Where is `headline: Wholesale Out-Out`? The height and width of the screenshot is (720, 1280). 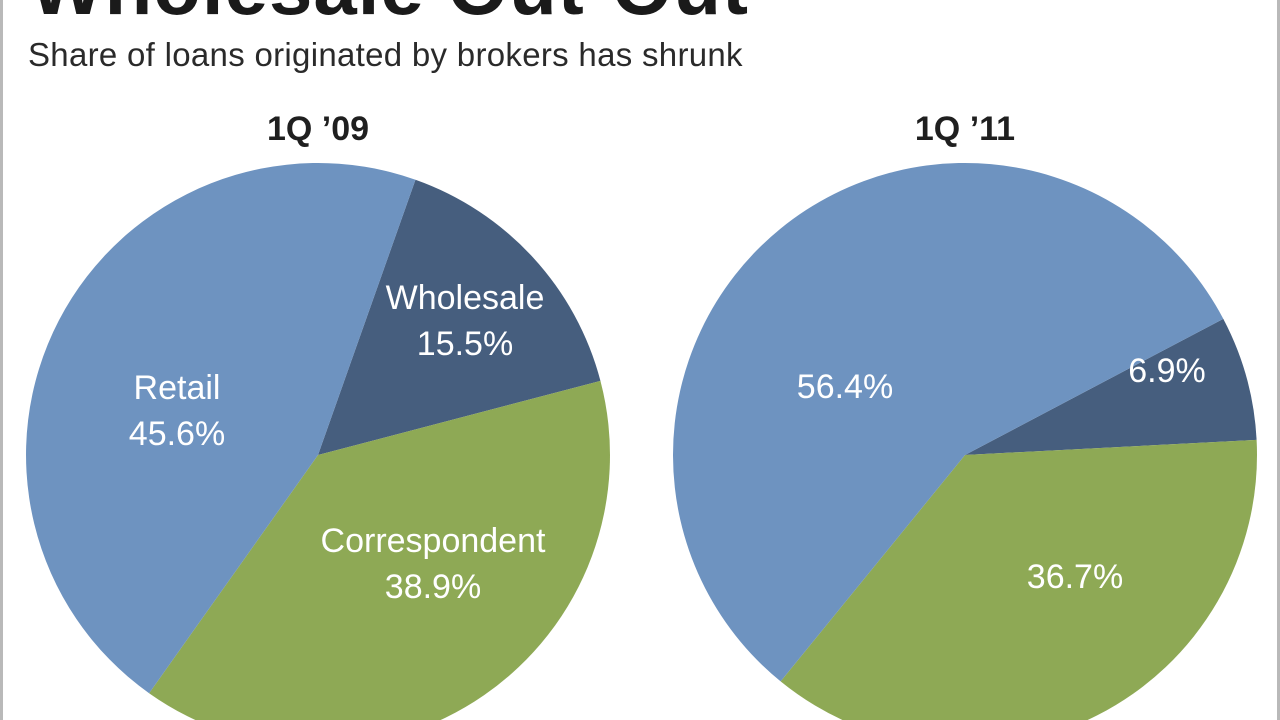
headline: Wholesale Out-Out is located at coordinates (389, 13).